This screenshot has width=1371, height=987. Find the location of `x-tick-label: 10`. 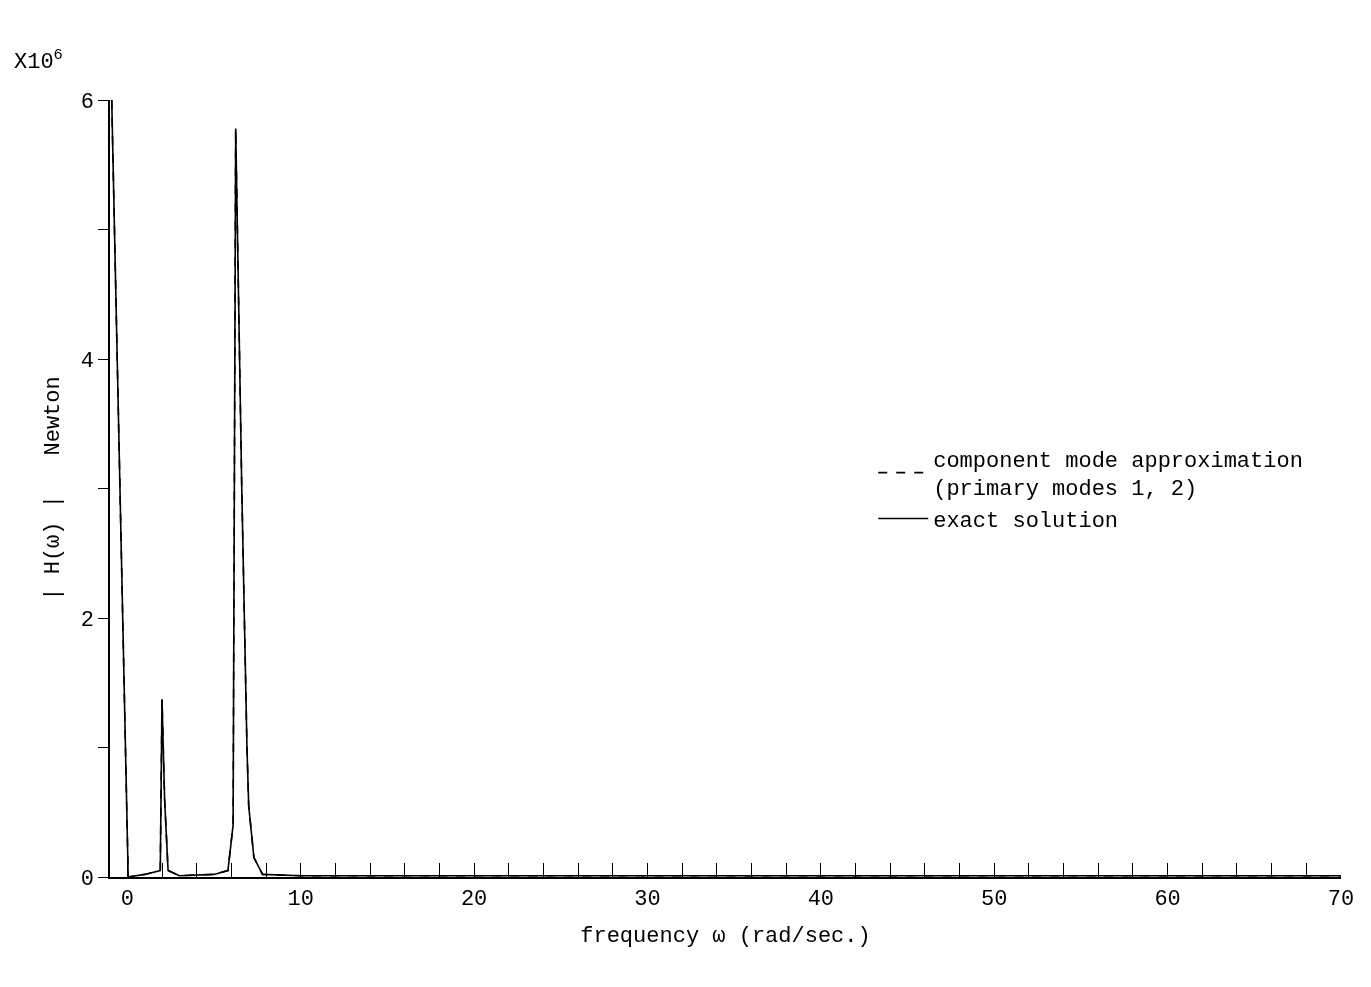

x-tick-label: 10 is located at coordinates (300, 900).